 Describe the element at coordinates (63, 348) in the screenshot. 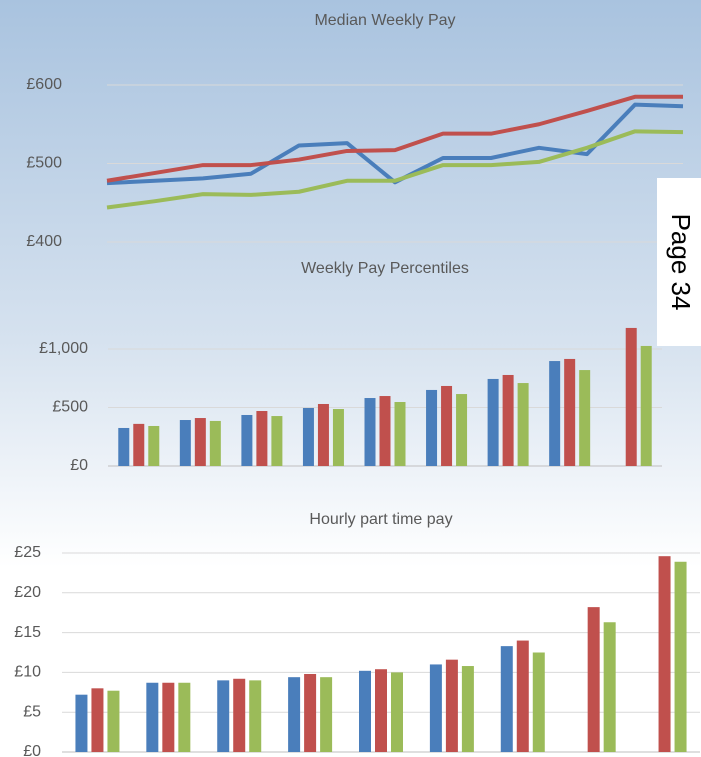

I see `y-tick-label: £1,000` at that location.